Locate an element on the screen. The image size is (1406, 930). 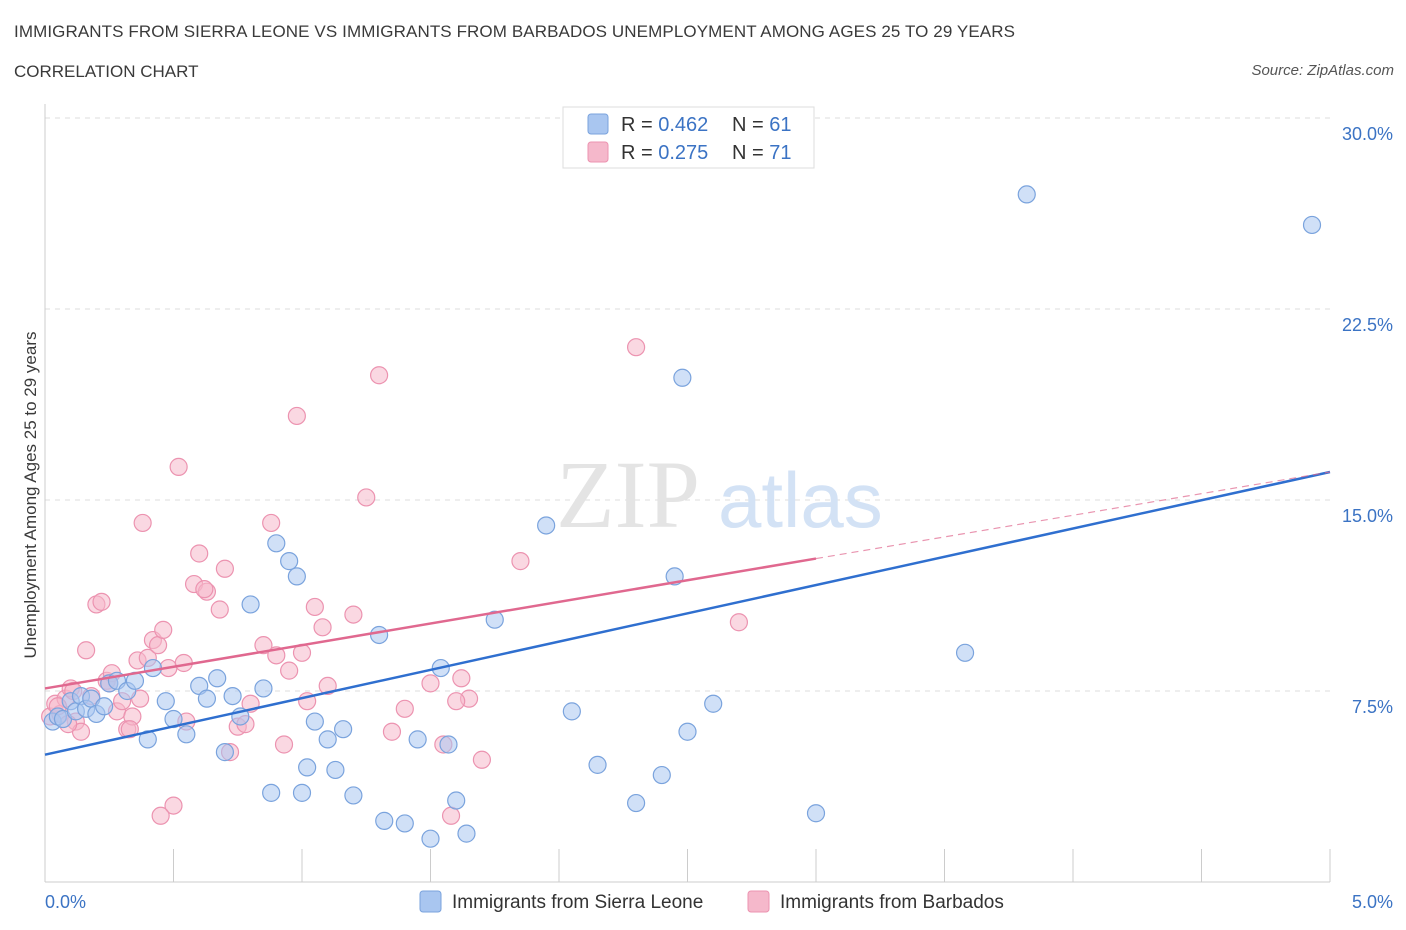
y-tick-label-2: 22.5% is located at coordinates (1367, 325).